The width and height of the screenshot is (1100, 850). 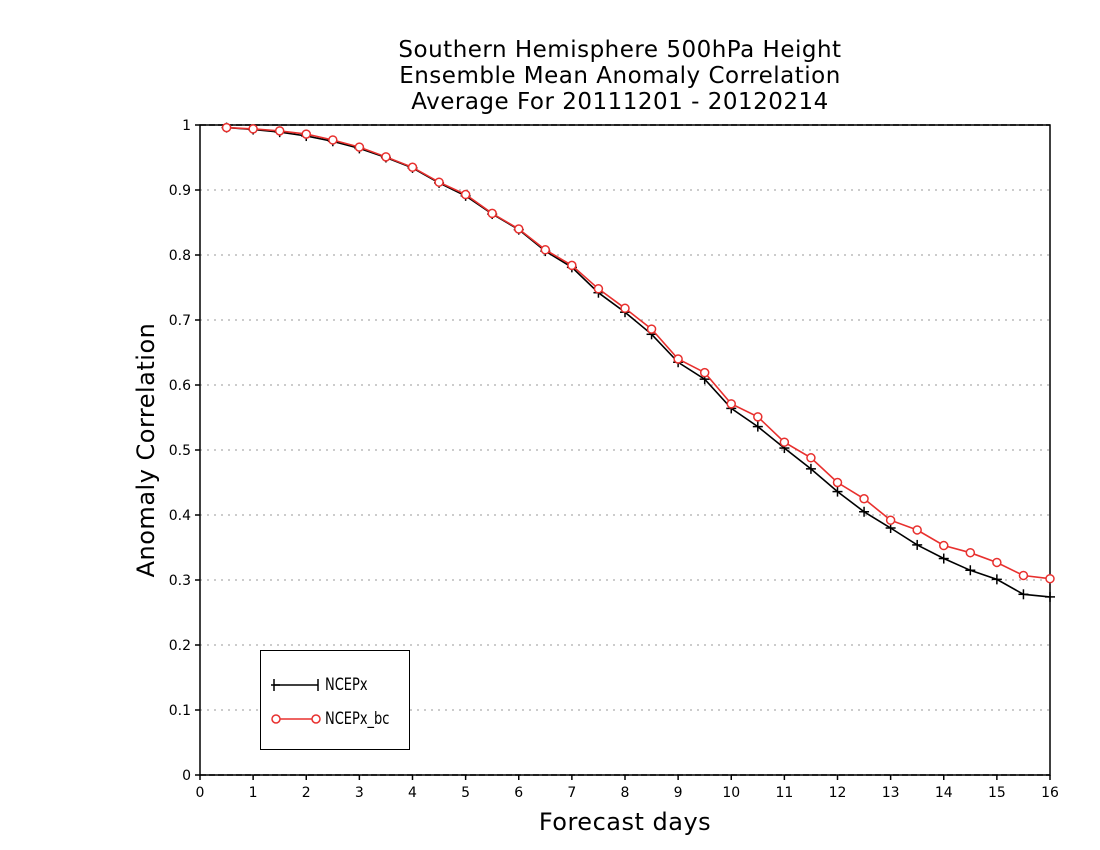 What do you see at coordinates (180, 321) in the screenshot?
I see `y-tick-label: 0.7` at bounding box center [180, 321].